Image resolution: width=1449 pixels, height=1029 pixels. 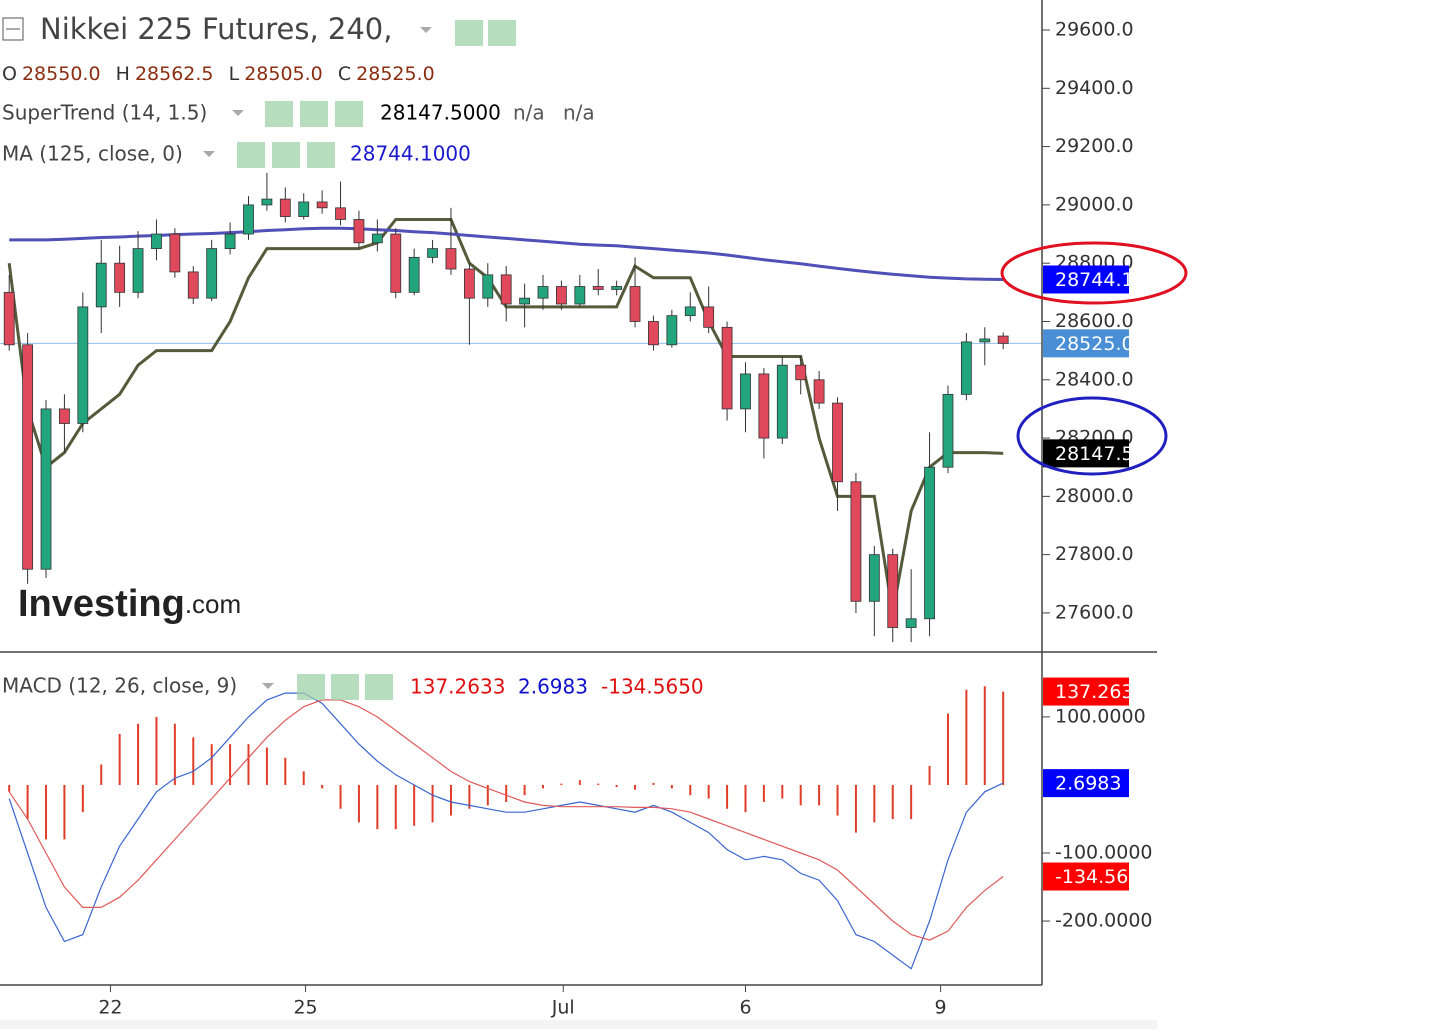 I want to click on collapse-button, so click(x=13, y=29).